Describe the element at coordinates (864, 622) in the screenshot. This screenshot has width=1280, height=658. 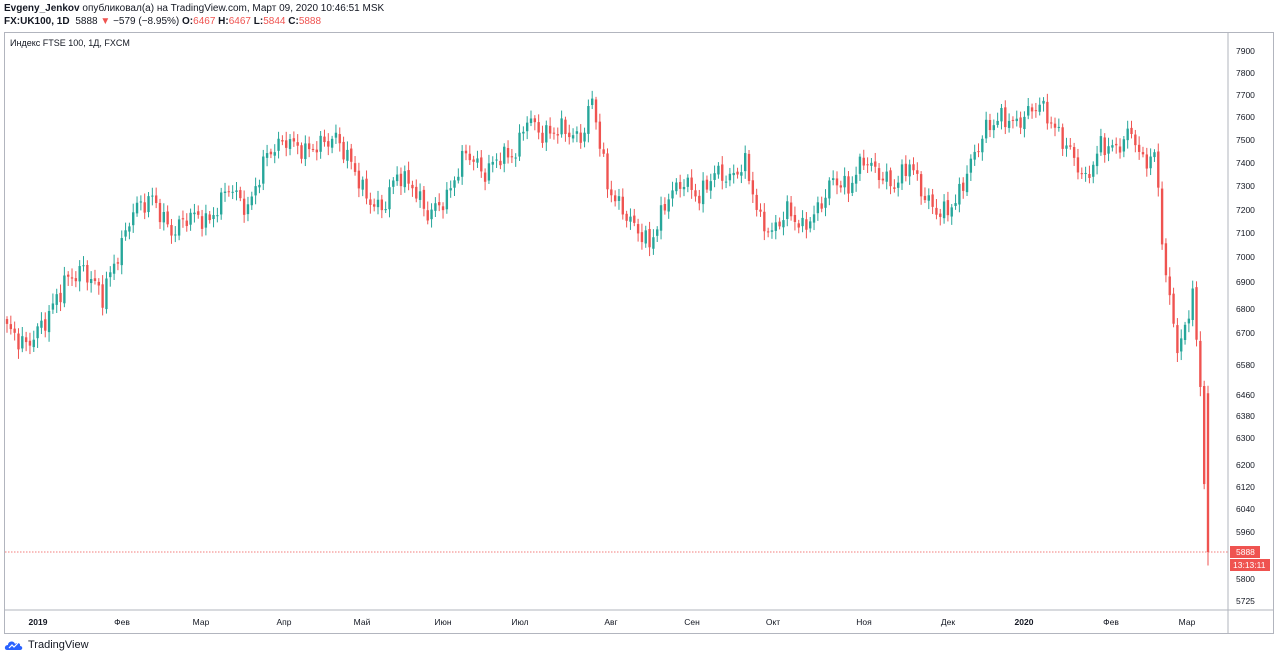
I see `time-tick-label: Ноя` at that location.